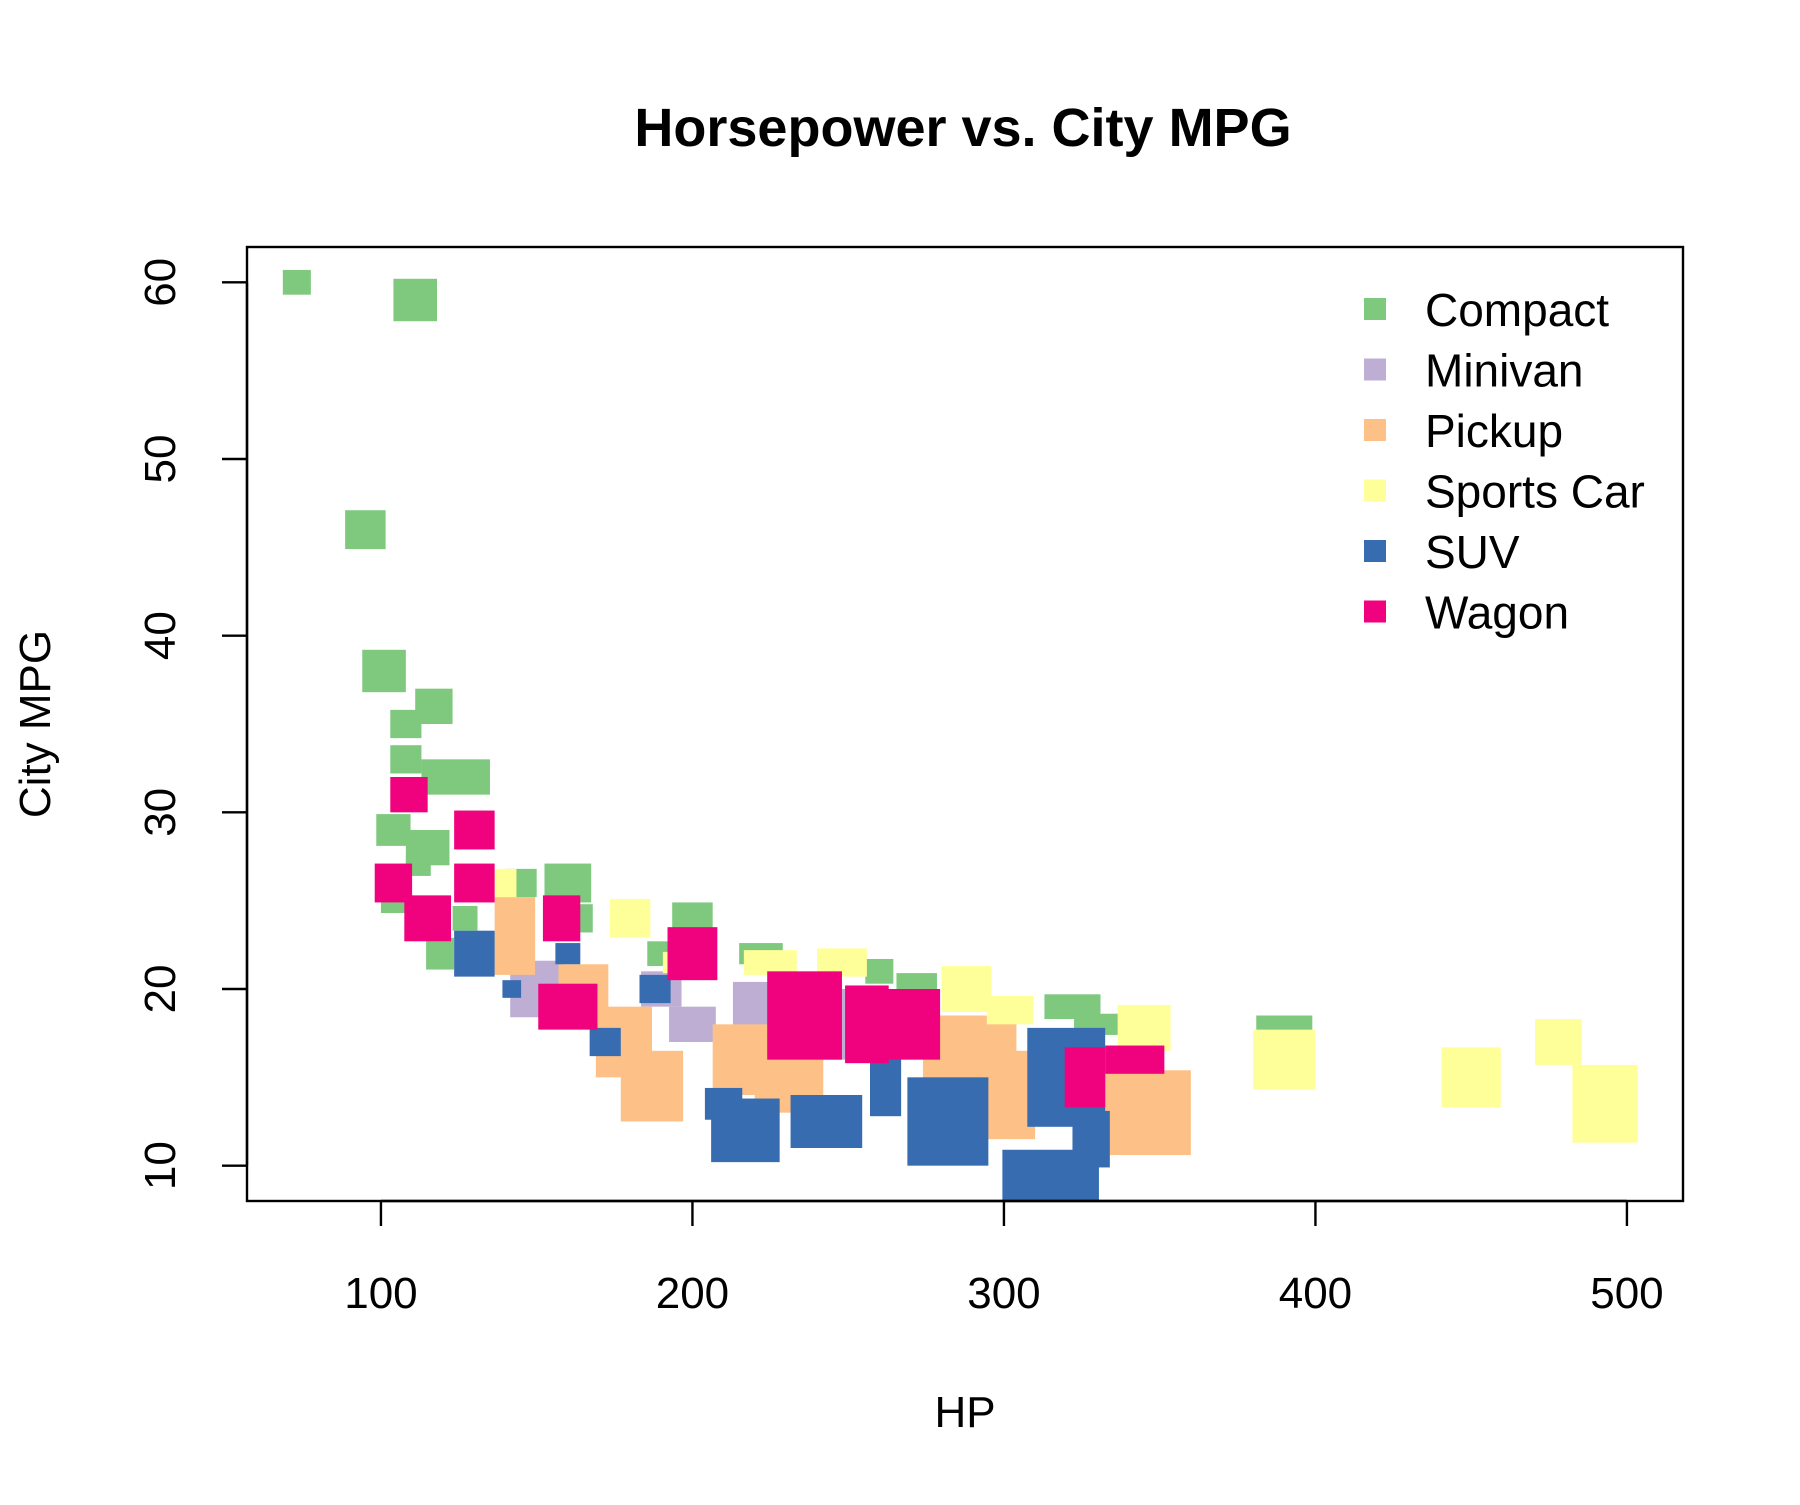 The height and width of the screenshot is (1505, 1800). I want to click on legend-label: SUV, so click(1472, 552).